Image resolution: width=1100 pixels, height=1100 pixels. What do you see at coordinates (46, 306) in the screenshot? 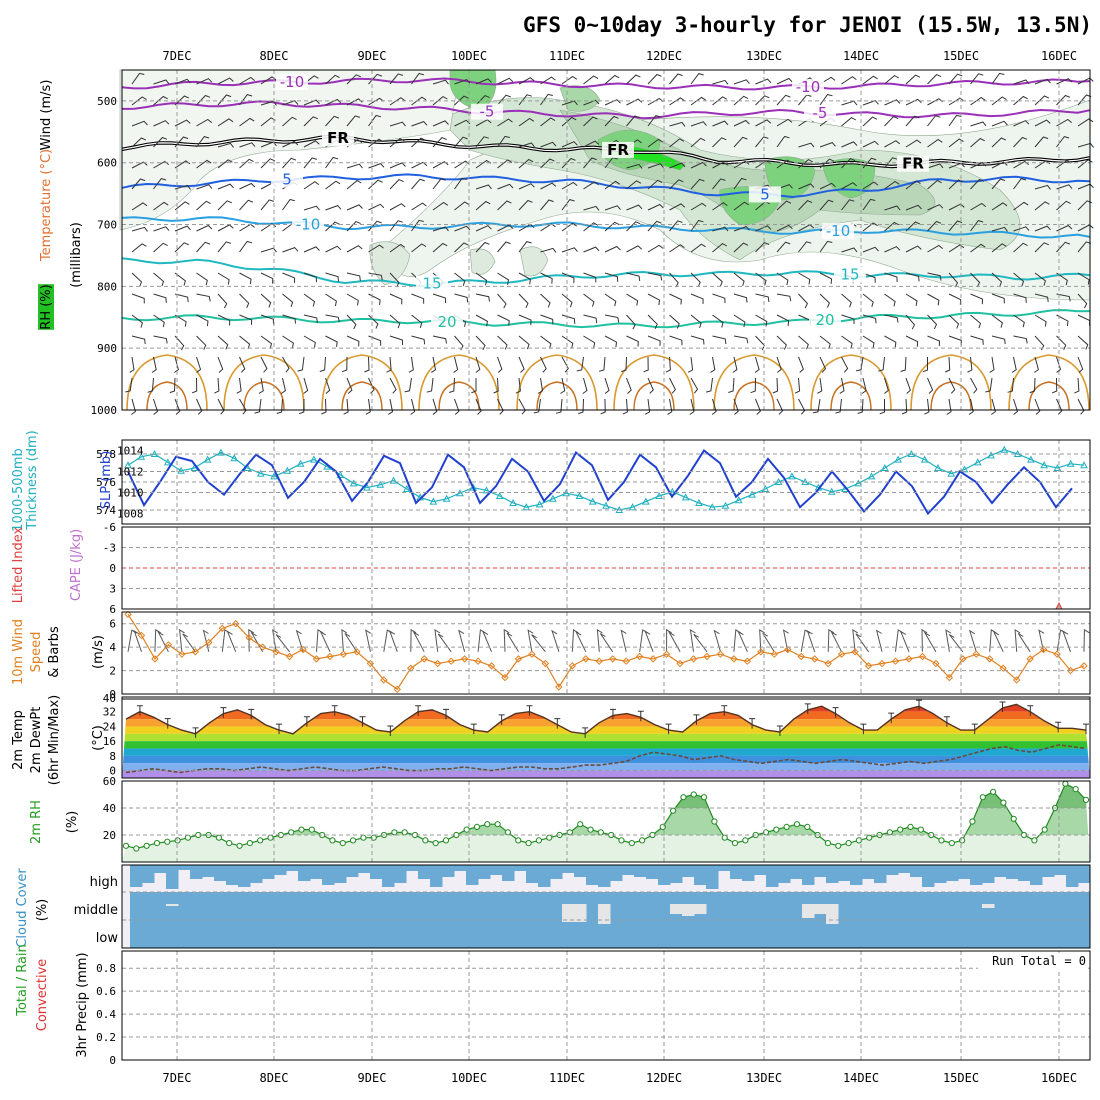
I see `rh-label: RH (%)` at bounding box center [46, 306].